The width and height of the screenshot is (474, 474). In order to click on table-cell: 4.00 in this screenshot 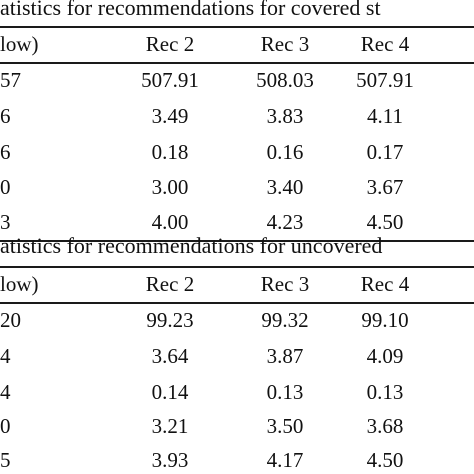, I will do `click(170, 222)`.